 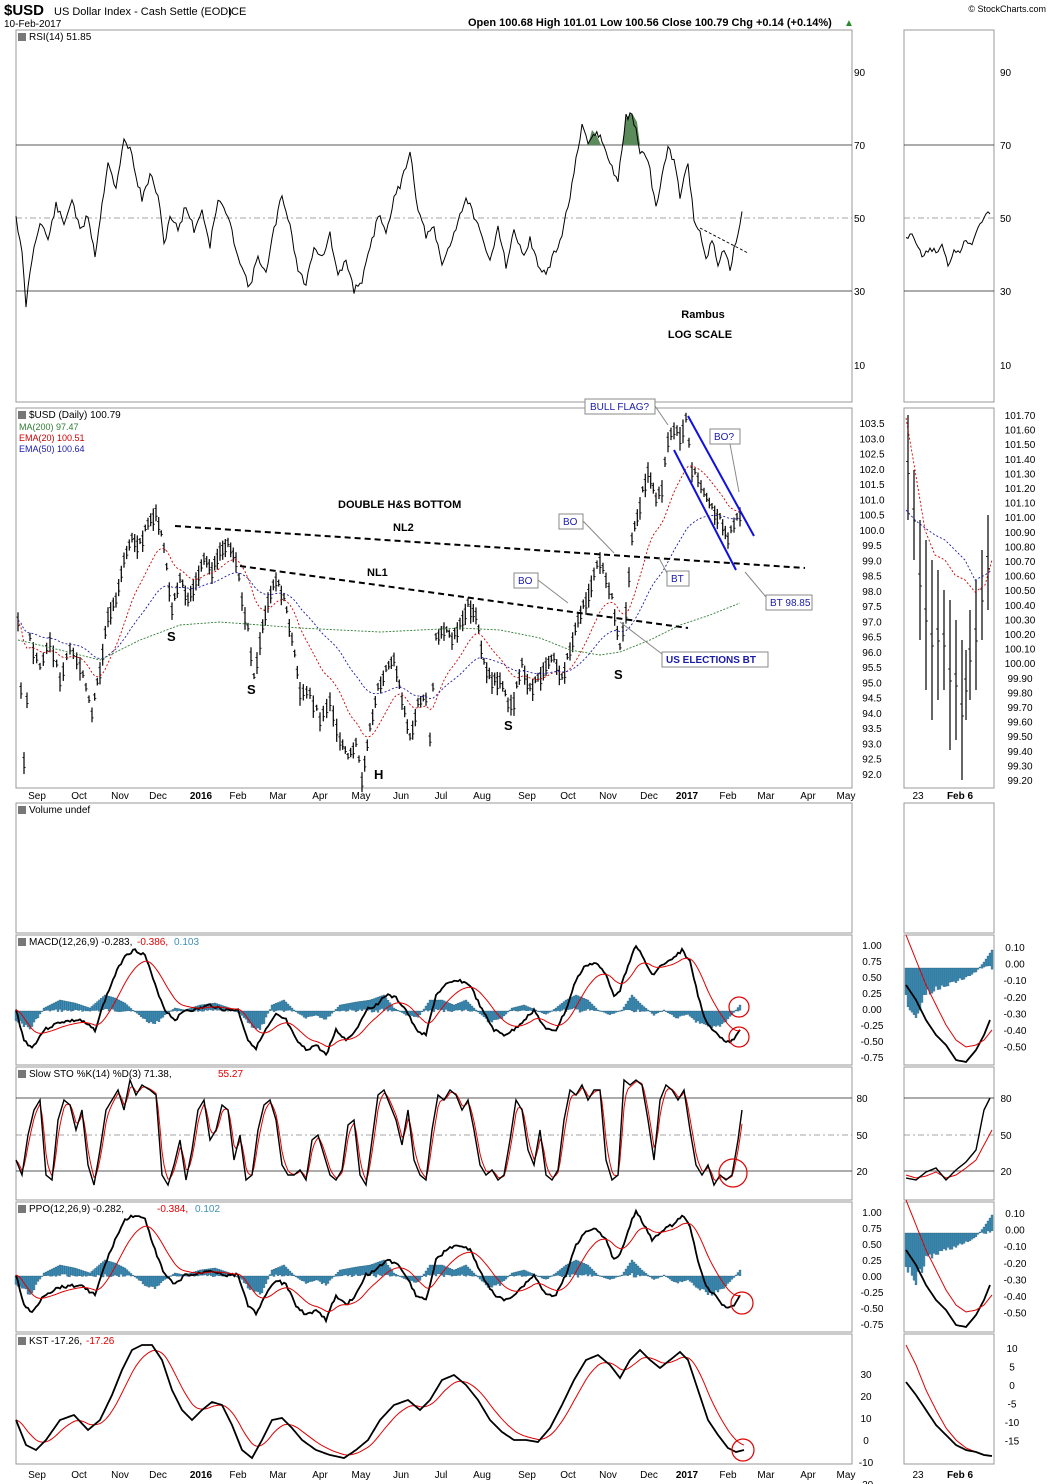 I want to click on price-tick: 97.0, so click(x=872, y=622).